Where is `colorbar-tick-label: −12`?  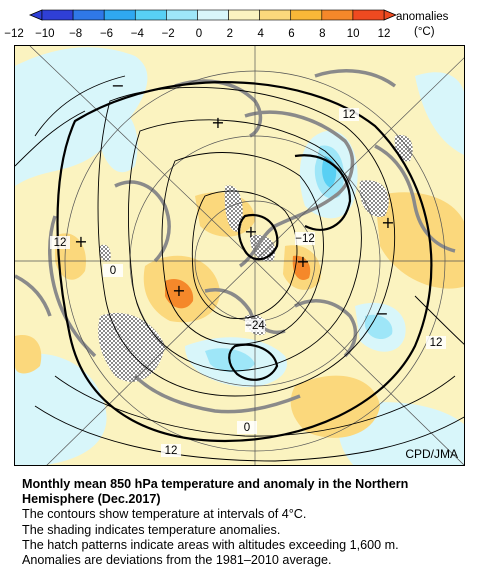
colorbar-tick-label: −12 is located at coordinates (14, 34).